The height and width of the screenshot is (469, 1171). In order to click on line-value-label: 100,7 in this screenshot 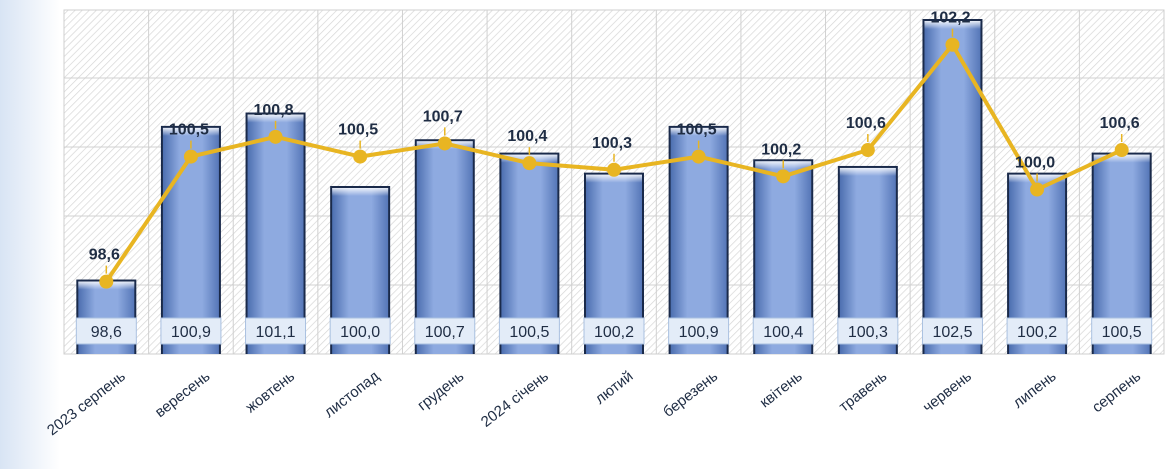, I will do `click(443, 116)`.